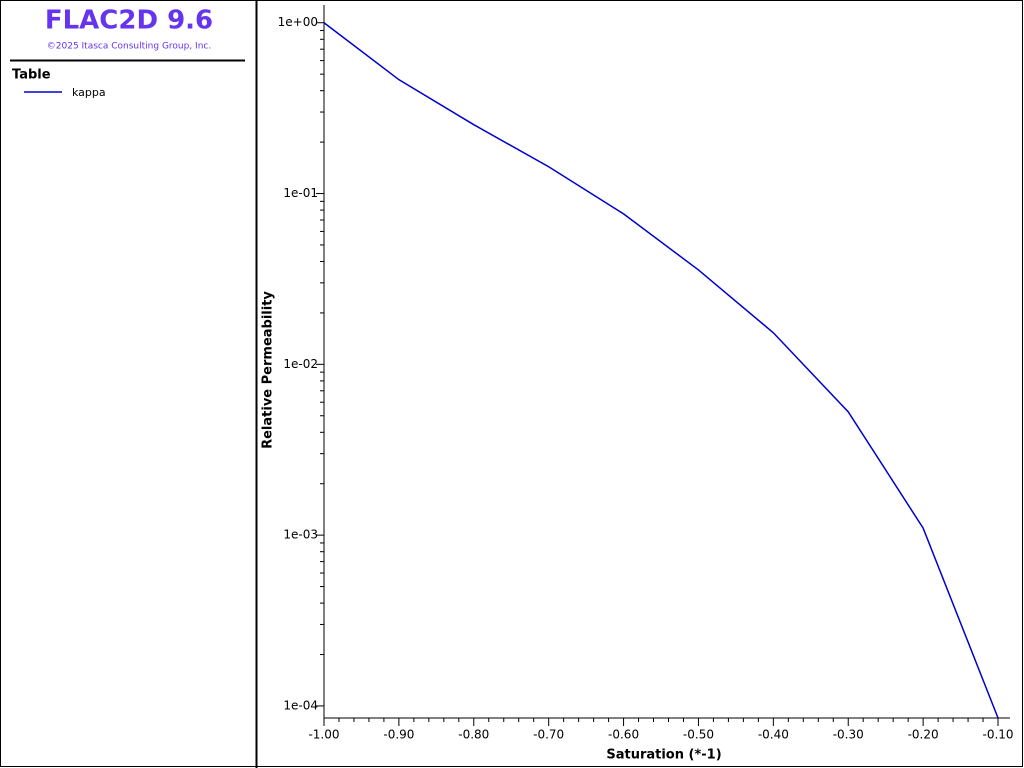  I want to click on x-tick-label: -0.60, so click(623, 735).